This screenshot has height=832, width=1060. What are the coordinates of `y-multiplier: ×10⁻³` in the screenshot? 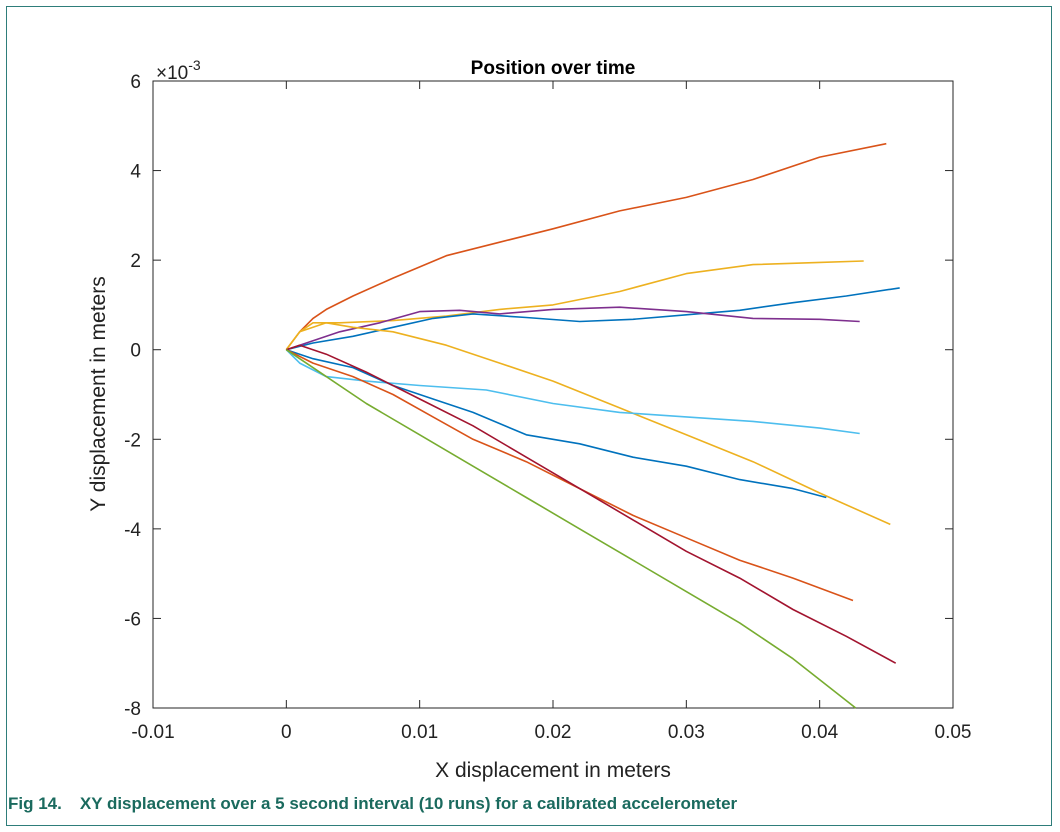 It's located at (178, 70).